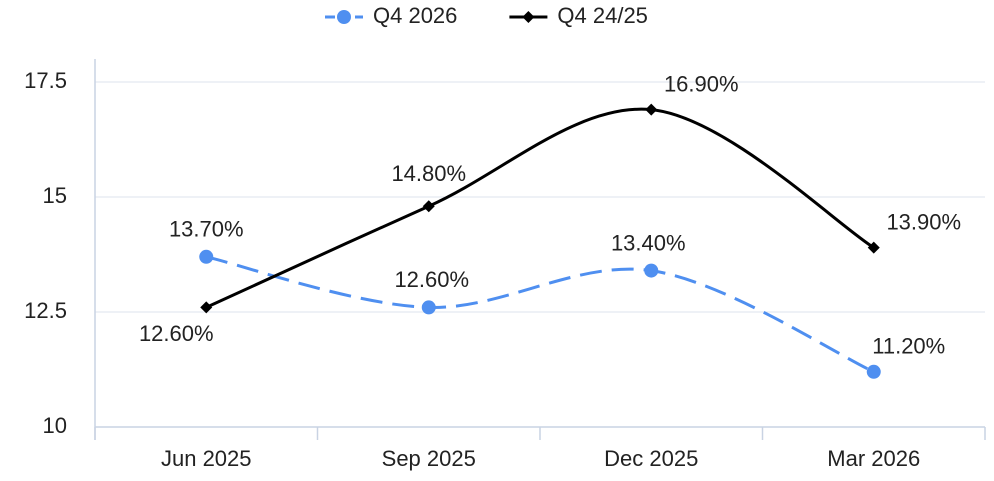 This screenshot has height=481, width=994. I want to click on data-label: 16.90%, so click(701, 83).